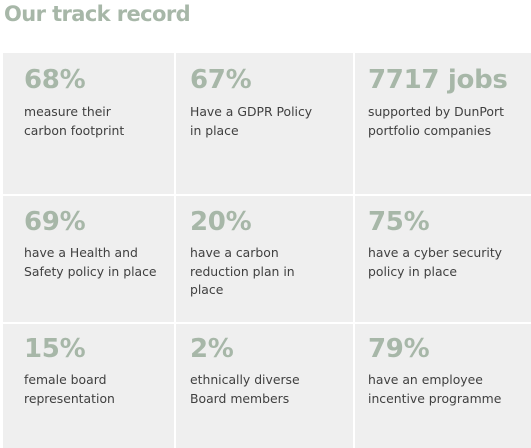 The image size is (531, 448). I want to click on stat-description: female board representation, so click(69, 389).